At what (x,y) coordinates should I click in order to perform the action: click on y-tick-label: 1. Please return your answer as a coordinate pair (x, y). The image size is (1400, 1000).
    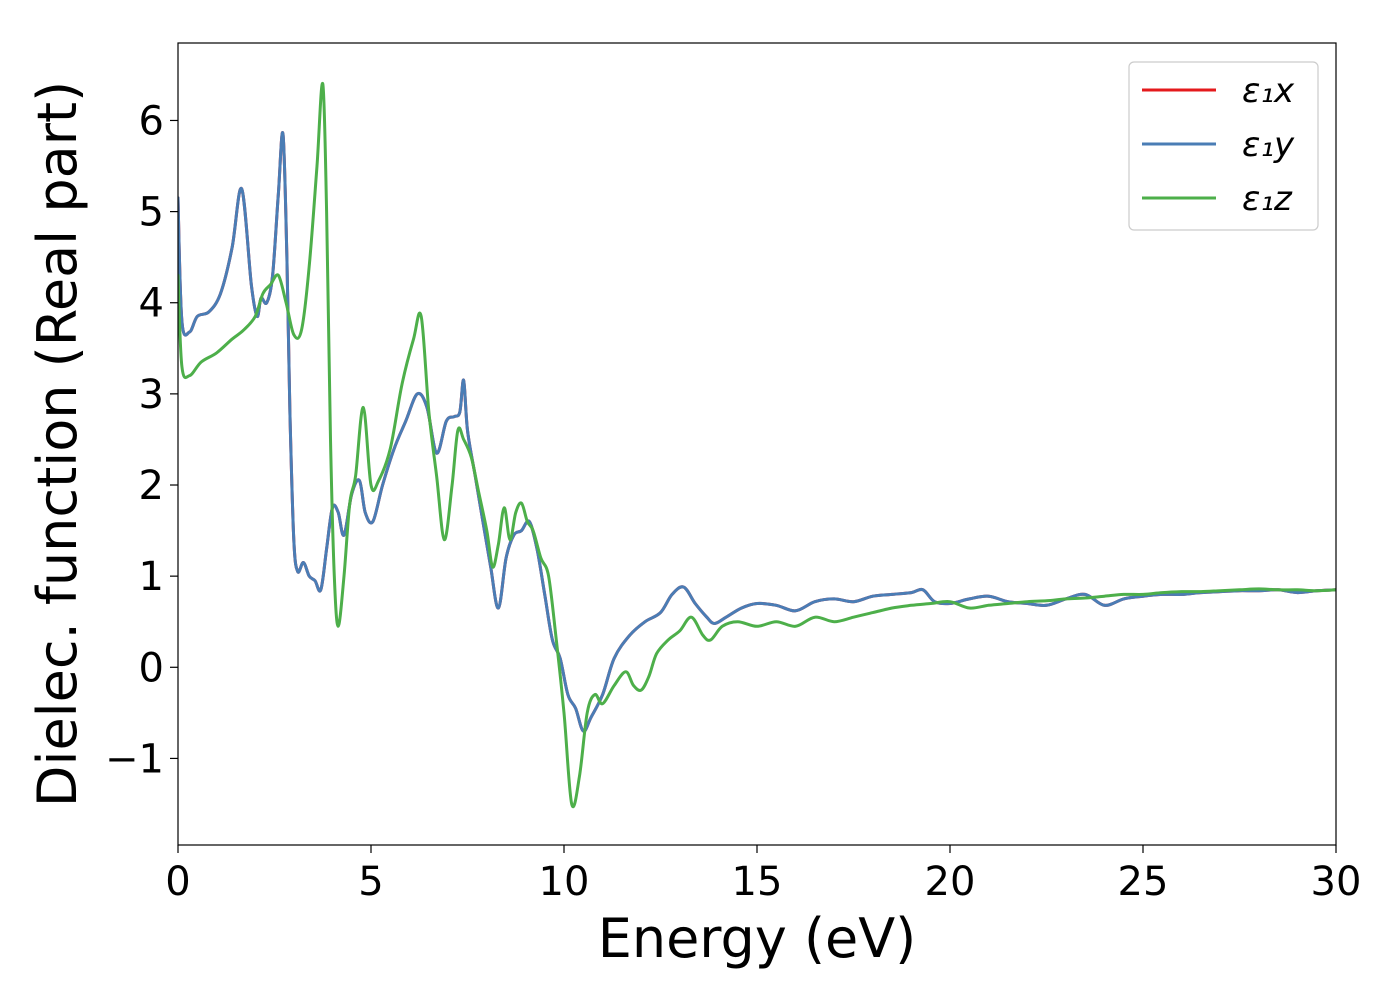
    Looking at the image, I should click on (151, 577).